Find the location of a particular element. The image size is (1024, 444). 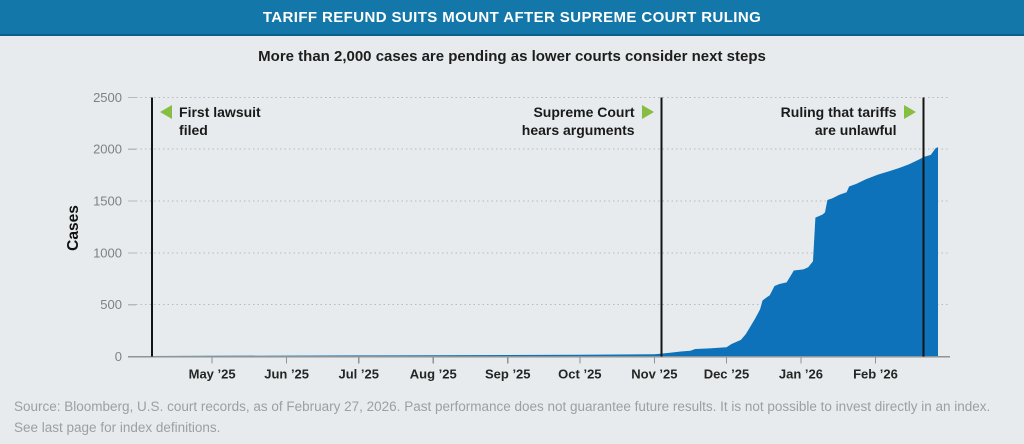

arrow-left-icon is located at coordinates (166, 112).